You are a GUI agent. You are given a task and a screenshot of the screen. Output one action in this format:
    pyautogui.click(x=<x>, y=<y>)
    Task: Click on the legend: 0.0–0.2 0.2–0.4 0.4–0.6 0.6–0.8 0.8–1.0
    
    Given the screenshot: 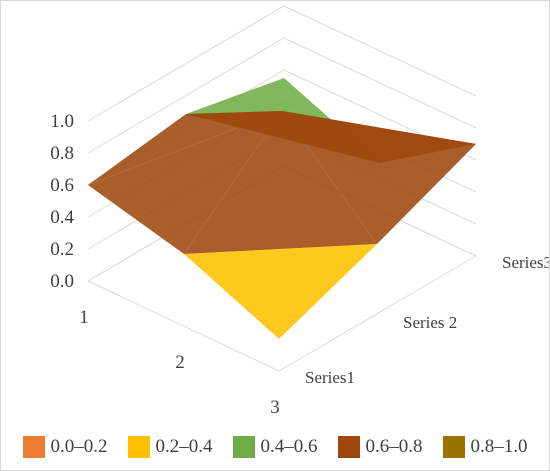 What is the action you would take?
    pyautogui.click(x=275, y=447)
    